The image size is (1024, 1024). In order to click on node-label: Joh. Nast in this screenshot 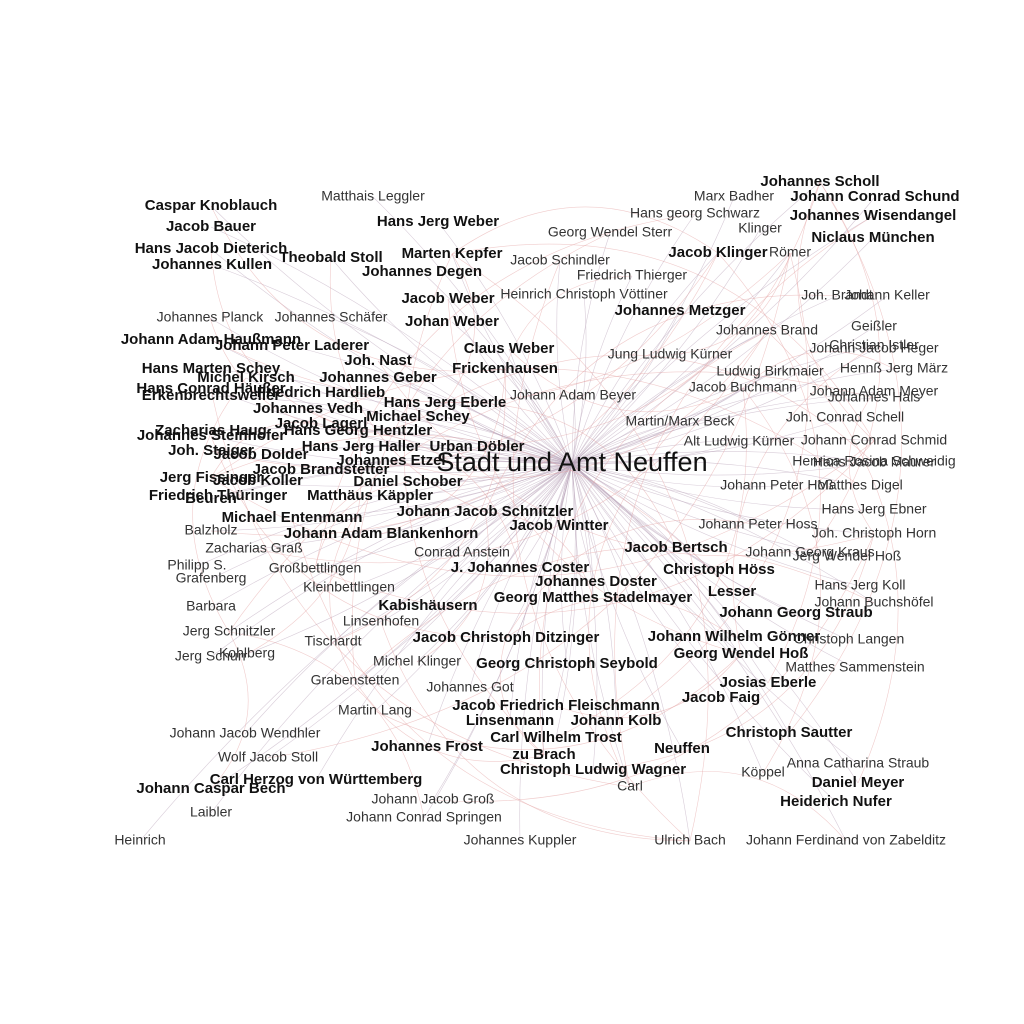, I will do `click(378, 360)`.